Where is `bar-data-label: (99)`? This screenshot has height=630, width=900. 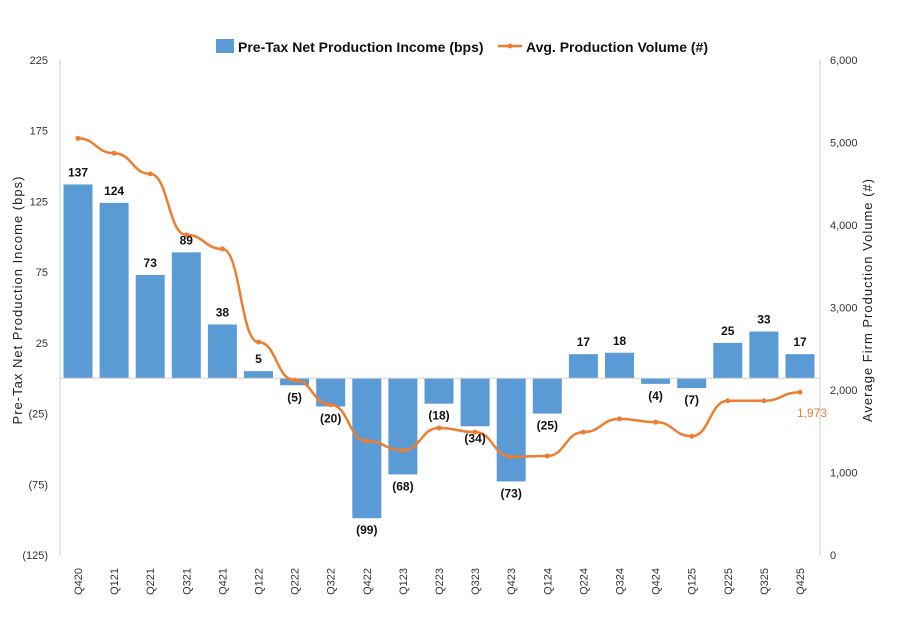
bar-data-label: (99) is located at coordinates (366, 530).